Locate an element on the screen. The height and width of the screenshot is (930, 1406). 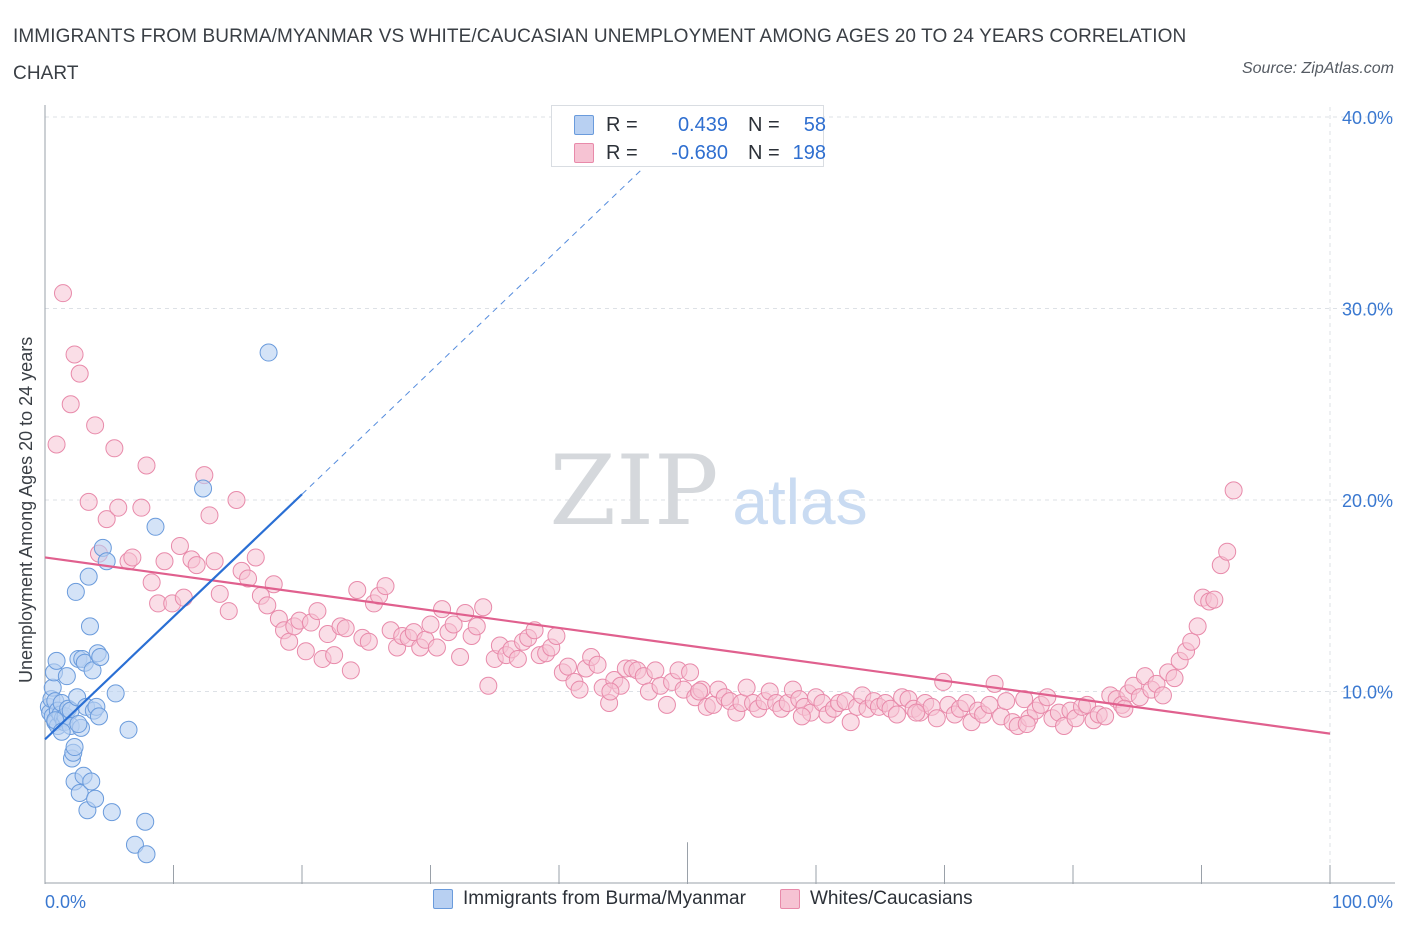
legend-swatch-whites is located at coordinates (789, 899).